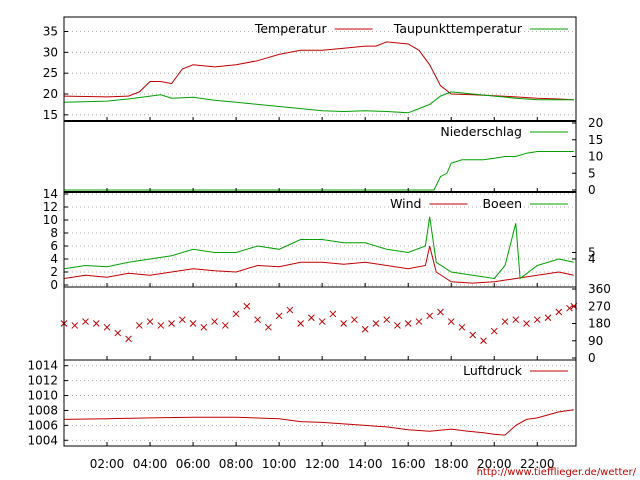  What do you see at coordinates (50, 73) in the screenshot?
I see `y-tick-label: 25` at bounding box center [50, 73].